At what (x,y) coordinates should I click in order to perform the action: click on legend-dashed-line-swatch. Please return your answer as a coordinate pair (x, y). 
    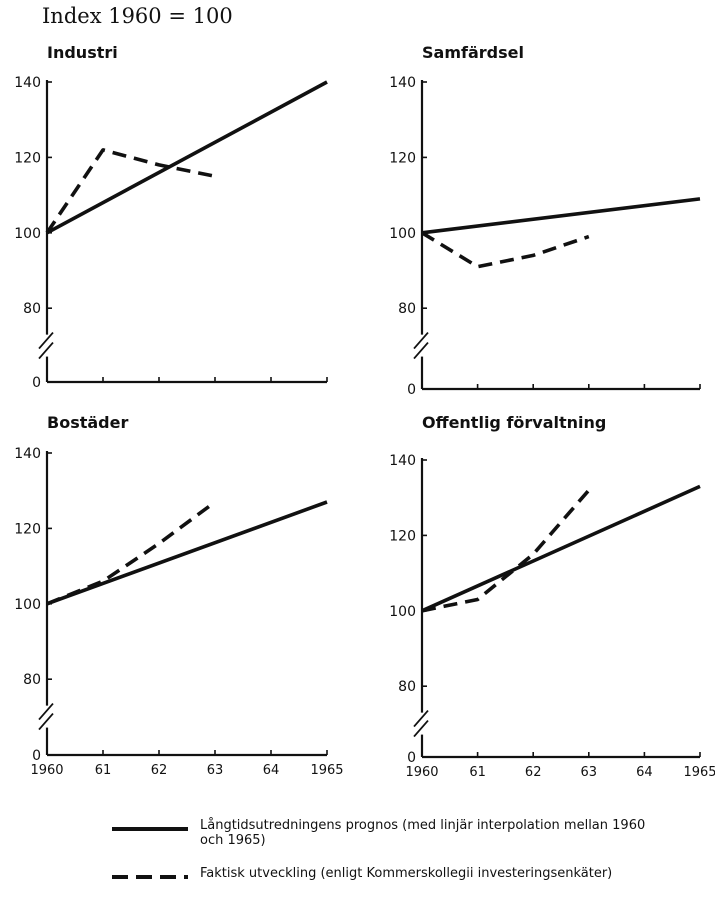
    Looking at the image, I should click on (150, 877).